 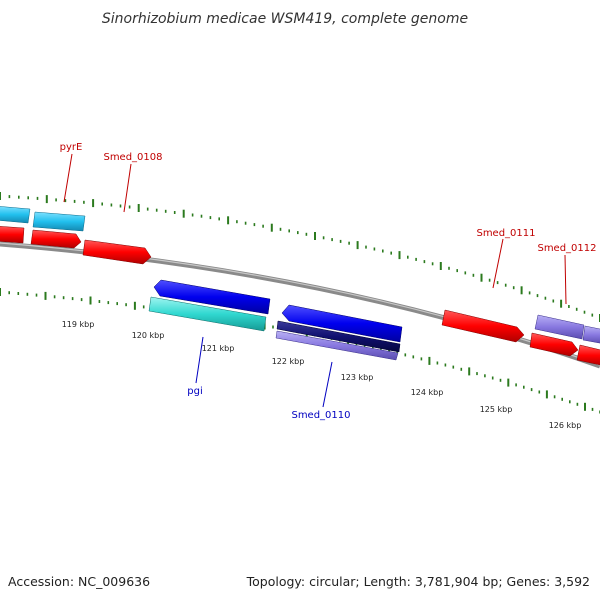 I want to click on leader-pgi, so click(x=199, y=360).